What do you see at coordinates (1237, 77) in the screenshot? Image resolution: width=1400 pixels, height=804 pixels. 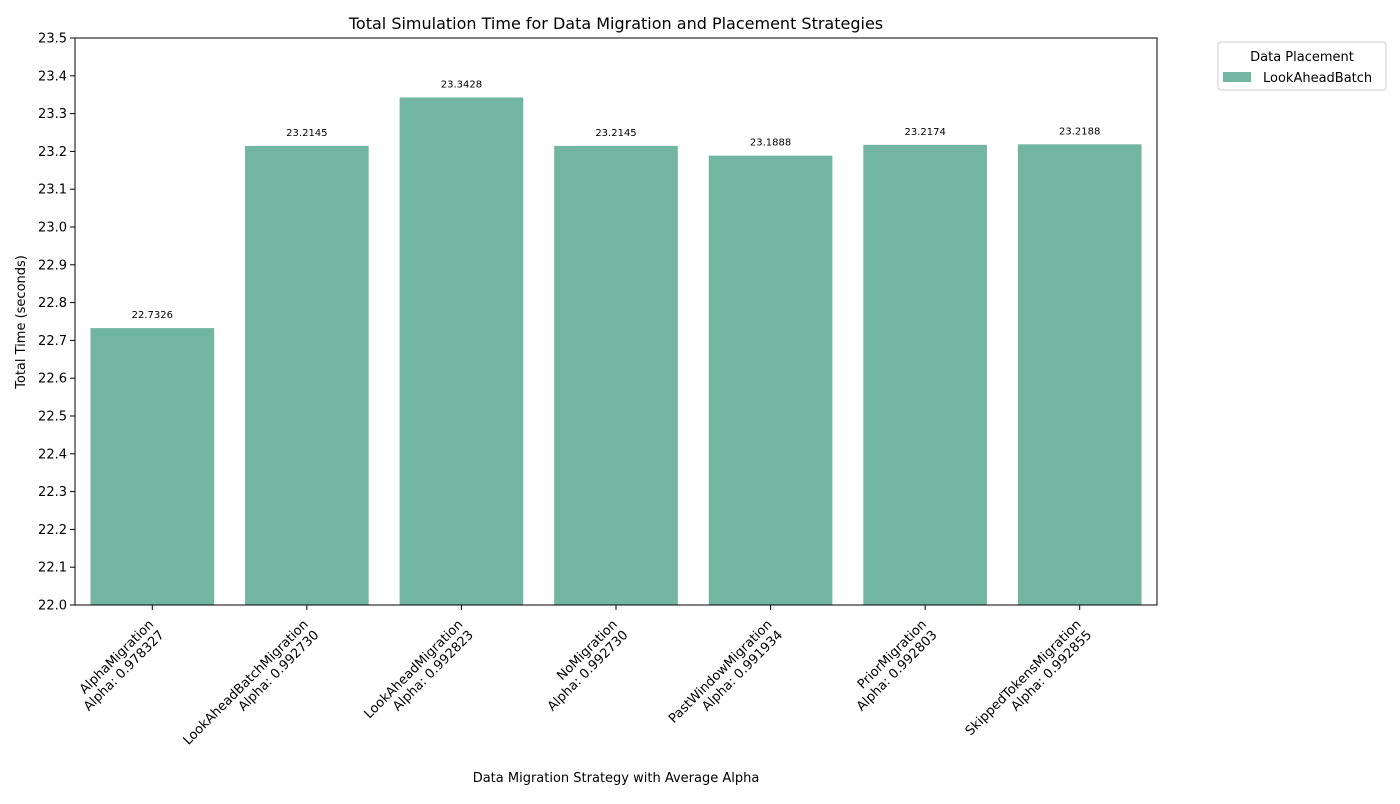 I see `legend-swatch` at bounding box center [1237, 77].